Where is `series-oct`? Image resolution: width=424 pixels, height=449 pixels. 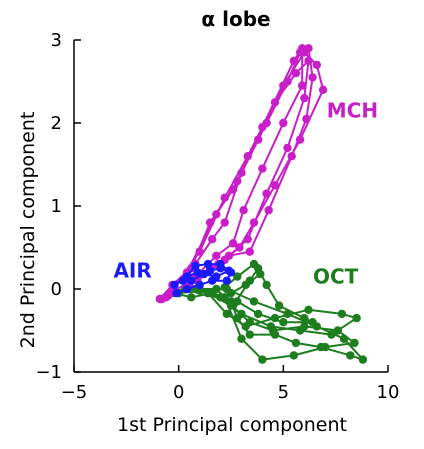 series-oct is located at coordinates (269, 311).